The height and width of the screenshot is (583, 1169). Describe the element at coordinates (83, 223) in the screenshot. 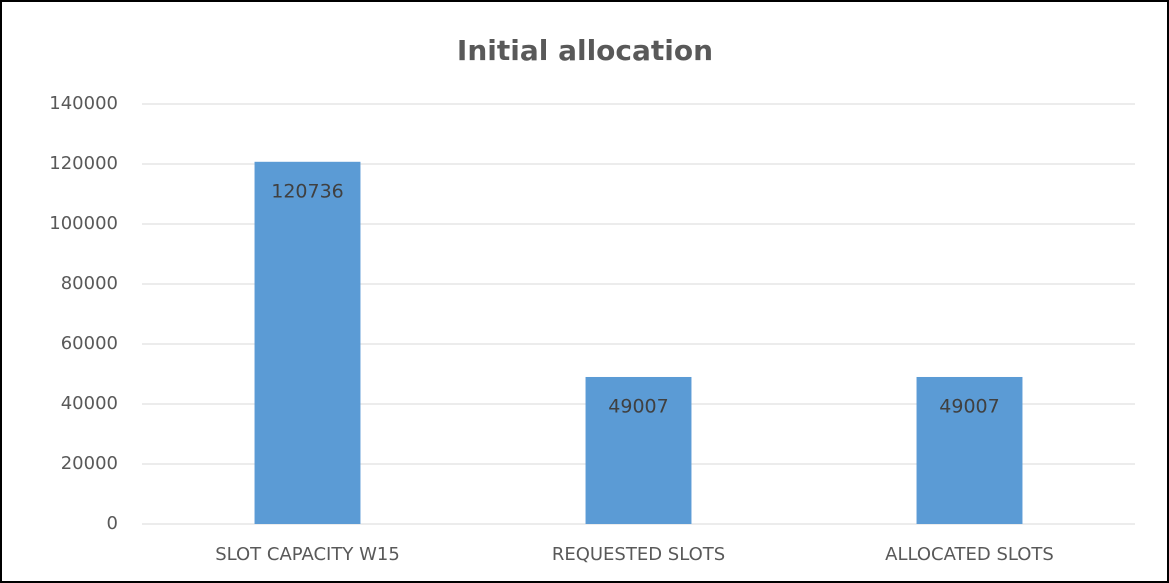

I see `y-tick-label: 100000` at that location.